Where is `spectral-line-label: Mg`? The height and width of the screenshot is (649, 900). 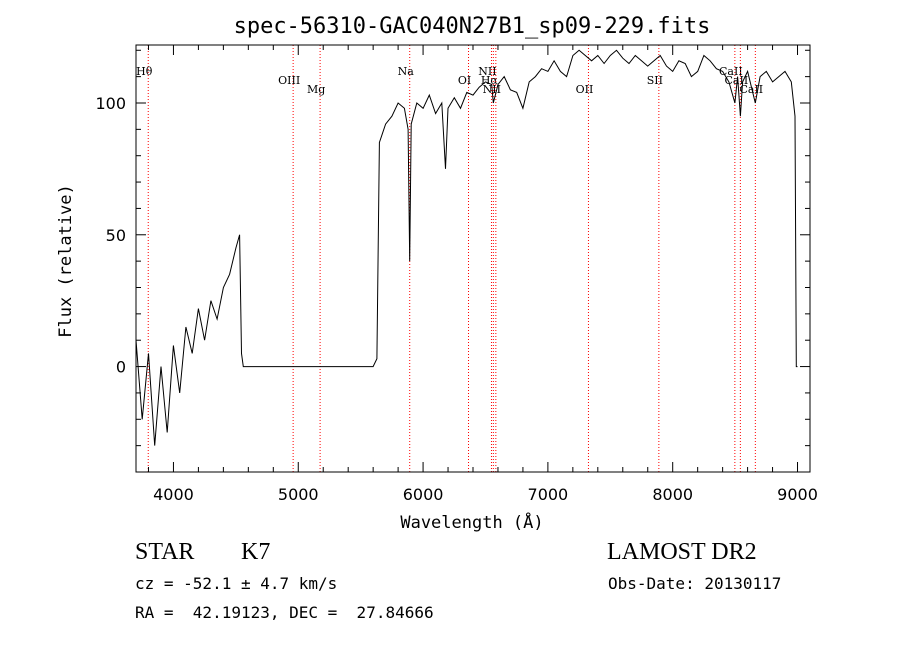
spectral-line-label: Mg is located at coordinates (316, 89).